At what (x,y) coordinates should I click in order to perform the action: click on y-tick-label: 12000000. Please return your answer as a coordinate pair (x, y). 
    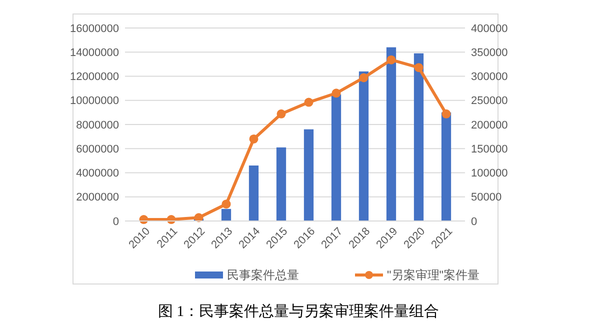
    Looking at the image, I should click on (94, 77).